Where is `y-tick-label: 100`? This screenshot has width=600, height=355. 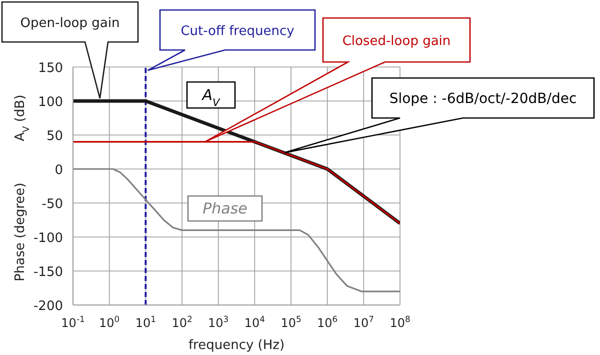 y-tick-label: 100 is located at coordinates (50, 102).